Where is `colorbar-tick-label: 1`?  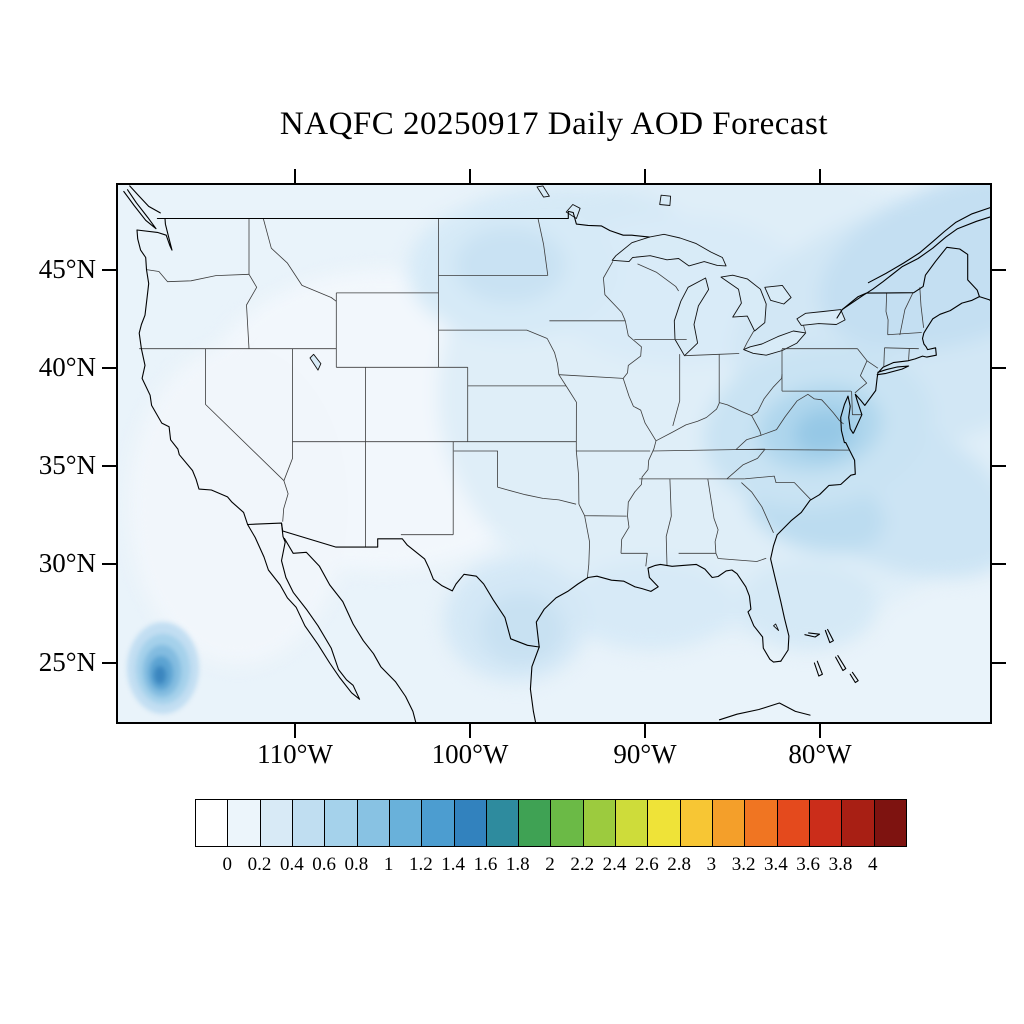
colorbar-tick-label: 1 is located at coordinates (388, 864).